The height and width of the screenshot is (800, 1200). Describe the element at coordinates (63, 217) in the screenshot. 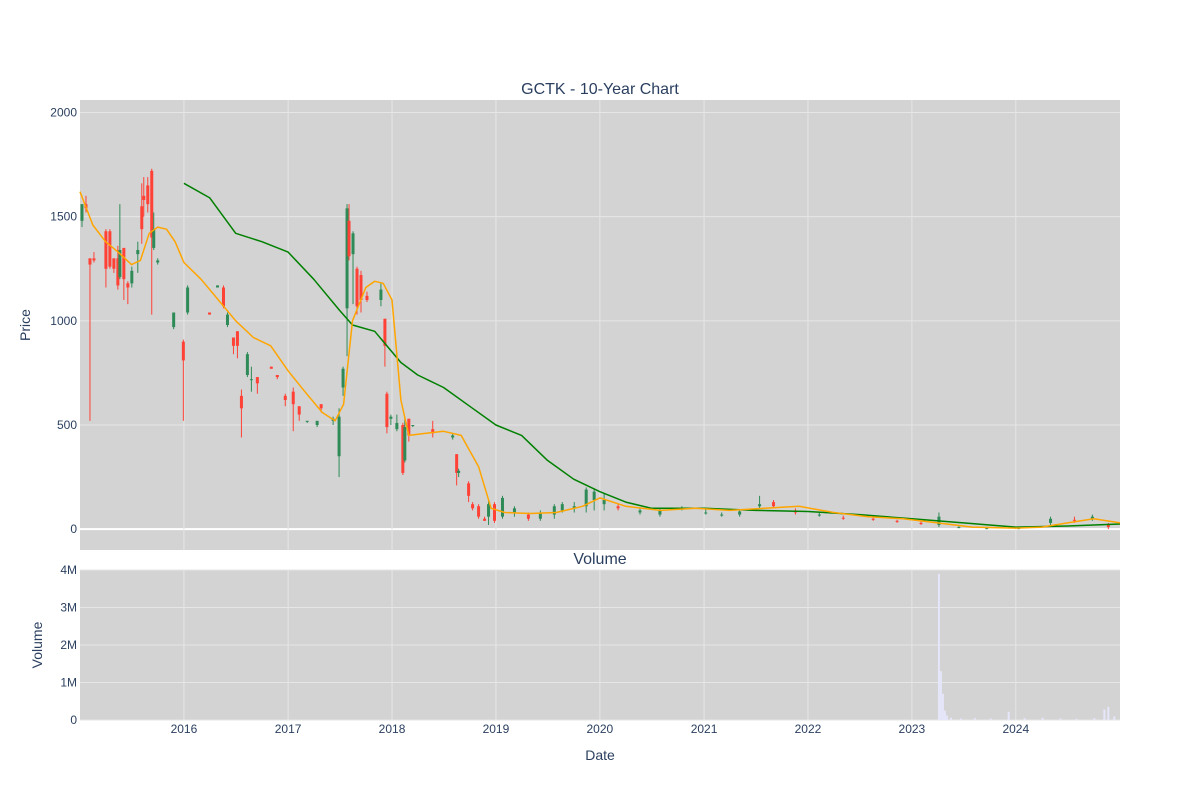

I see `price-tick-label: 1500` at that location.